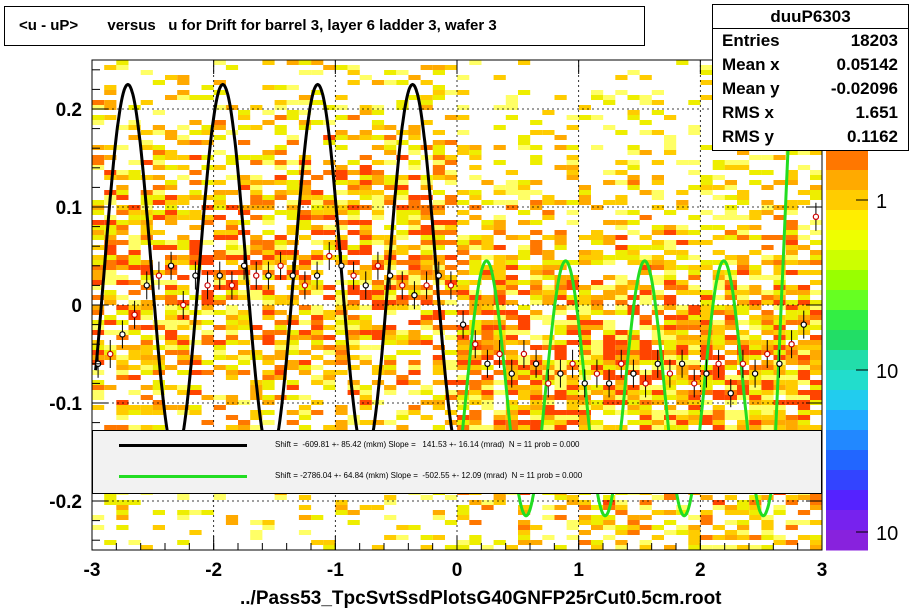 The height and width of the screenshot is (615, 914). What do you see at coordinates (847, 260) in the screenshot?
I see `colorbar-segment` at bounding box center [847, 260].